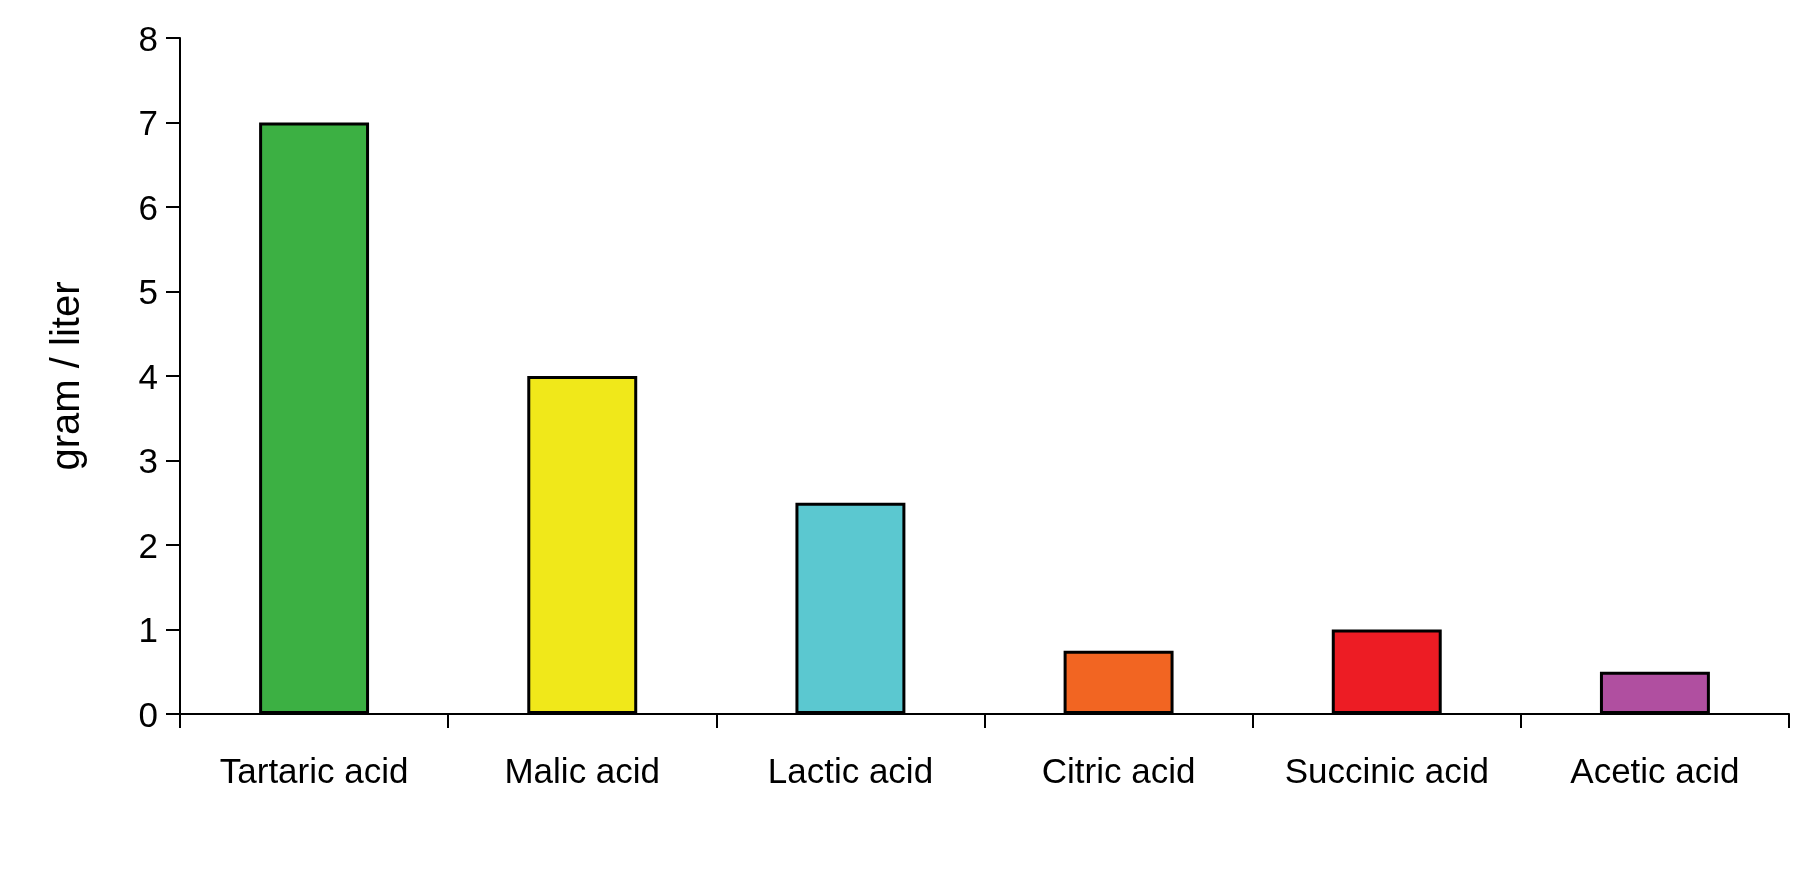 Image resolution: width=1797 pixels, height=882 pixels. What do you see at coordinates (148, 629) in the screenshot?
I see `y-tick-label: 1` at bounding box center [148, 629].